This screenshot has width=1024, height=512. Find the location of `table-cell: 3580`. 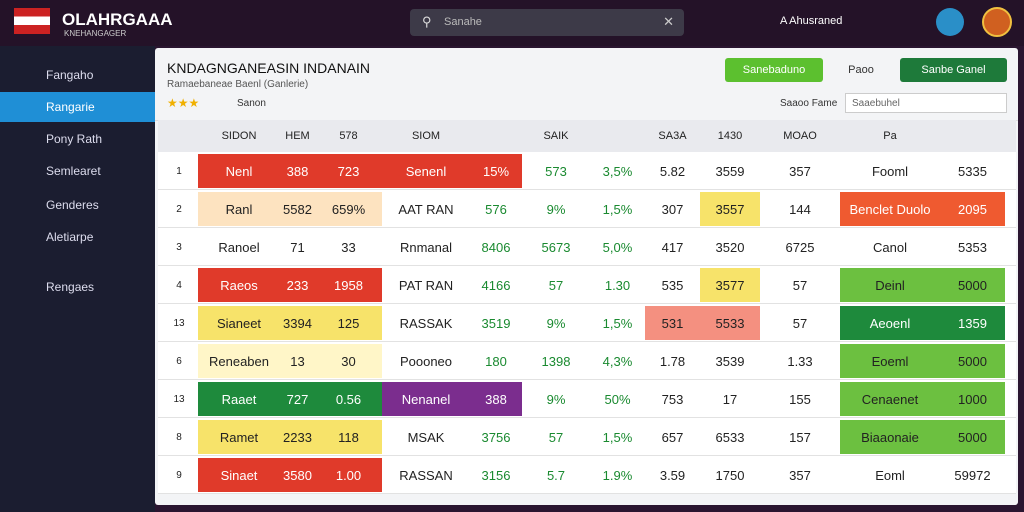

table-cell: 3580 is located at coordinates (297, 475).